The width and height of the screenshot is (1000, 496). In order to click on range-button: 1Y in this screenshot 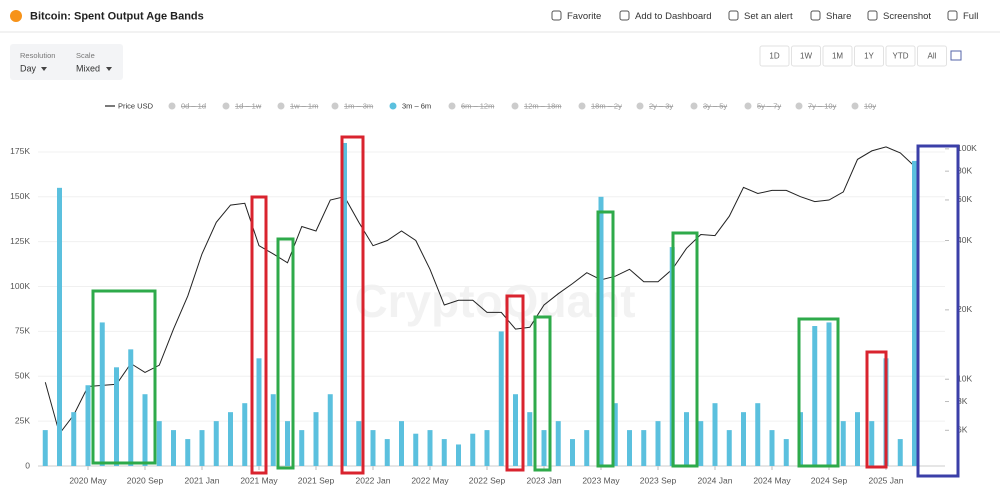, I will do `click(869, 56)`.